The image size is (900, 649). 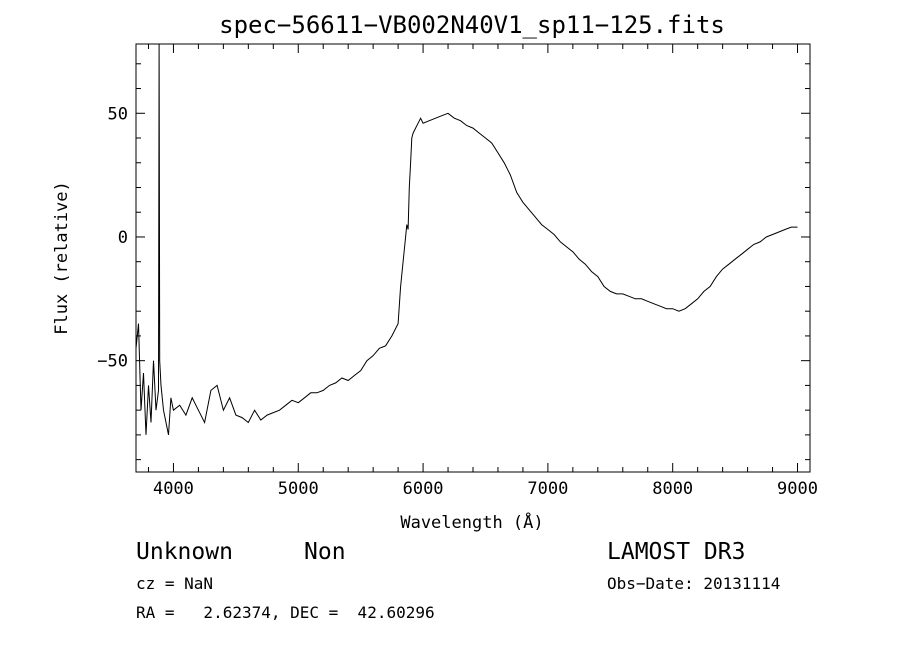 I want to click on redshift-label: cz = NaN, so click(x=174, y=583).